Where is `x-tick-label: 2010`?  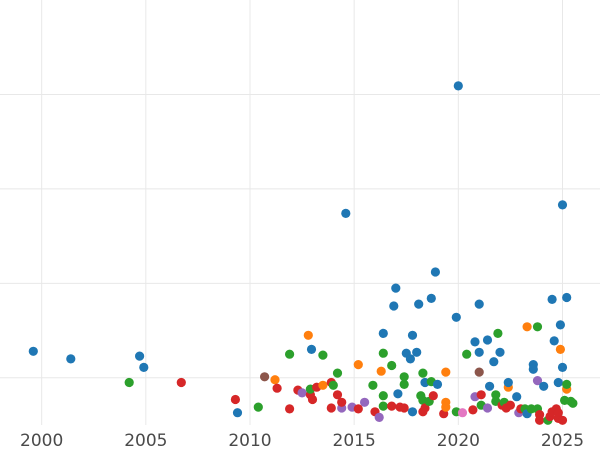
x-tick-label: 2010 is located at coordinates (249, 440).